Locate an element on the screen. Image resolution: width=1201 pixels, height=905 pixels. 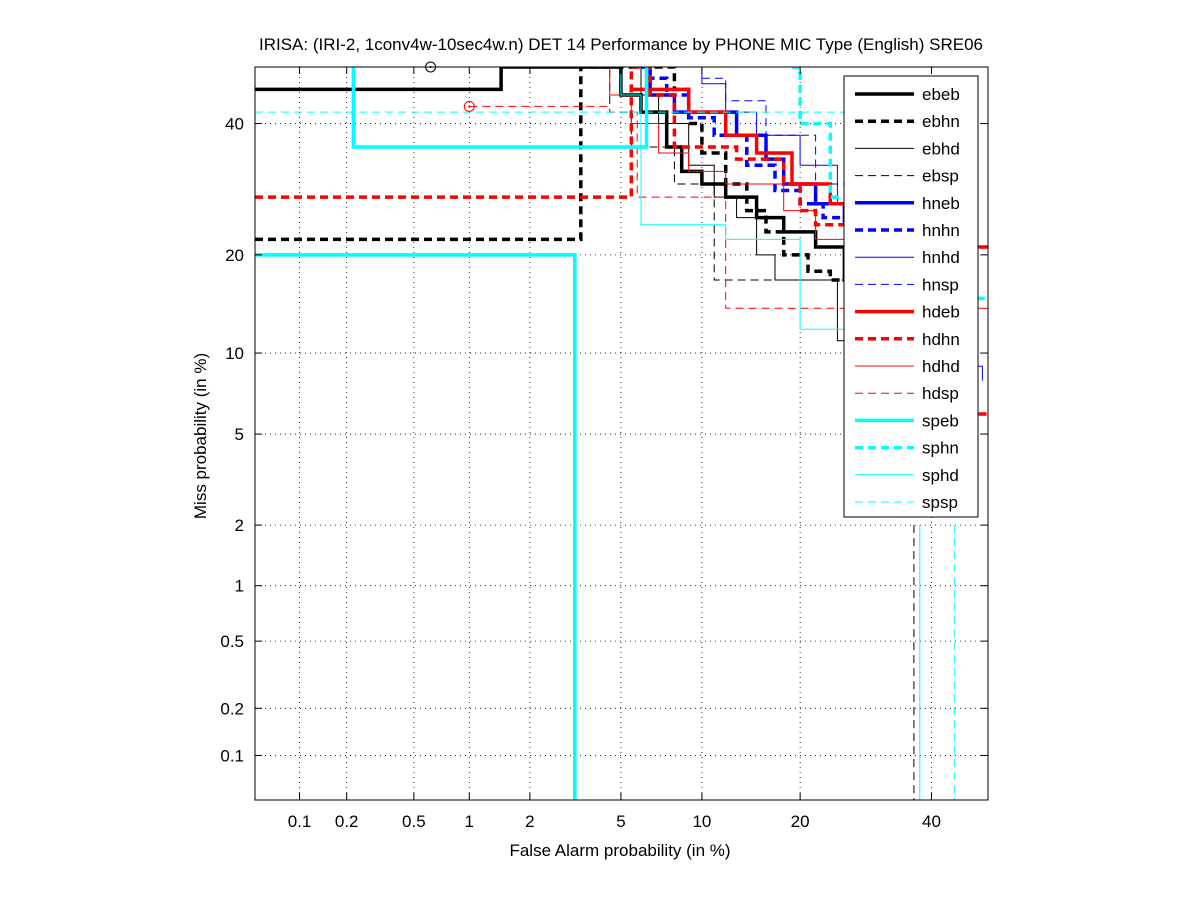
series-line-ebeb is located at coordinates (556, 174).